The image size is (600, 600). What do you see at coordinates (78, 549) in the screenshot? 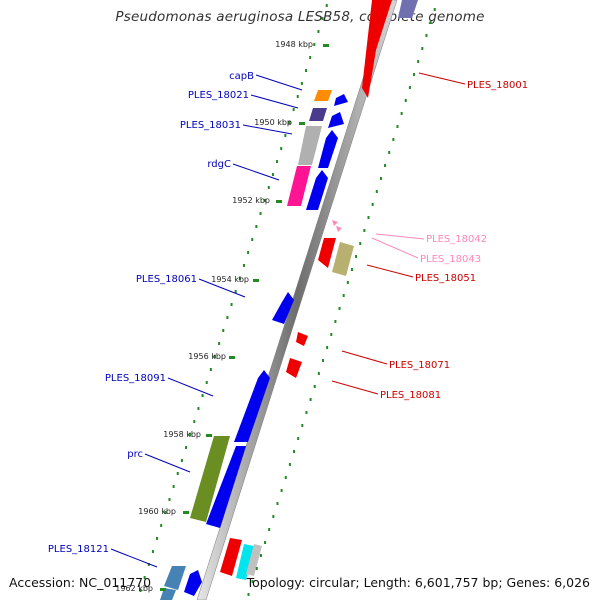
I see `gene-label: PLES_18121` at bounding box center [78, 549].